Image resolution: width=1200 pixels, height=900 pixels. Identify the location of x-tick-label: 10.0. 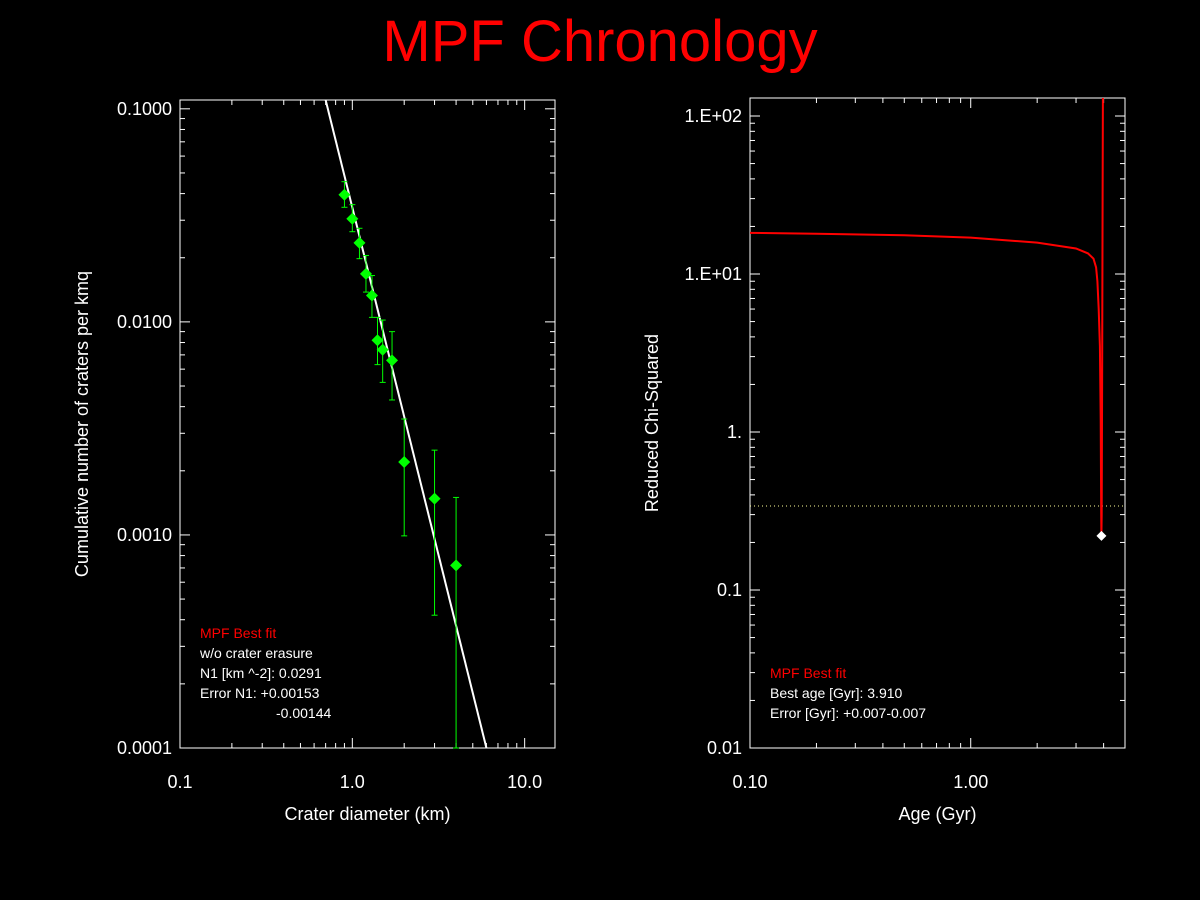
(524, 782).